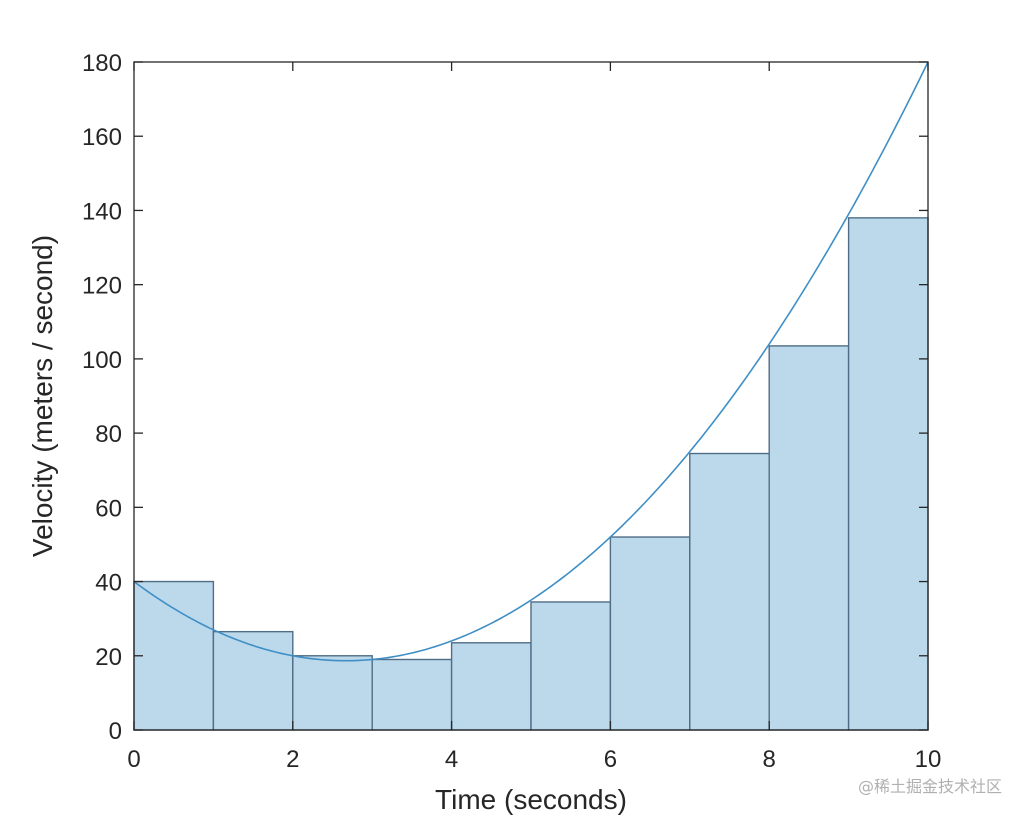  What do you see at coordinates (102, 397) in the screenshot?
I see `y-tick-labels: 0 20 40 60 80 100 120 140 160 180` at bounding box center [102, 397].